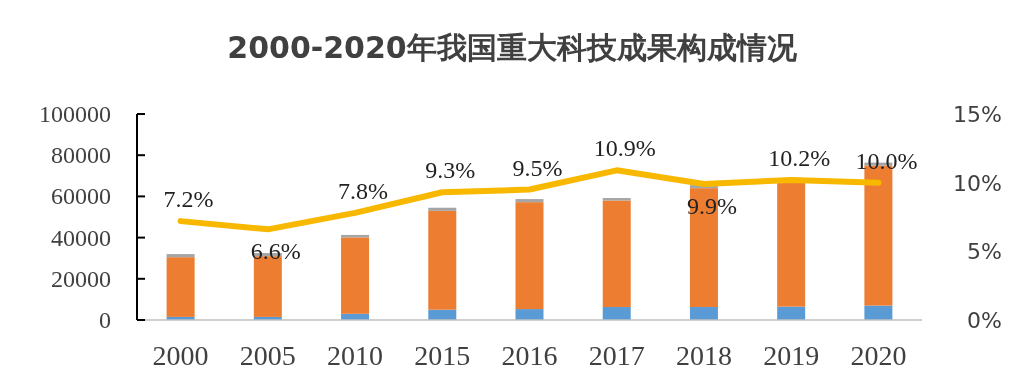 Image resolution: width=1024 pixels, height=376 pixels. I want to click on y2-tick-label: 5%, so click(984, 252).